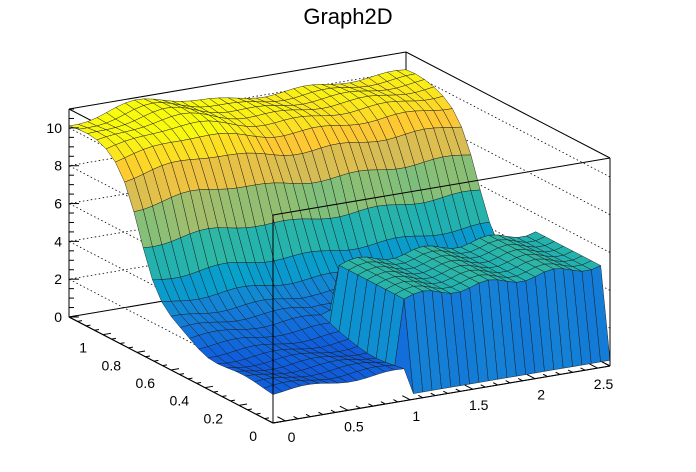 This screenshot has width=696, height=472. Describe the element at coordinates (58, 241) in the screenshot. I see `z-tick-label-4: 4` at that location.